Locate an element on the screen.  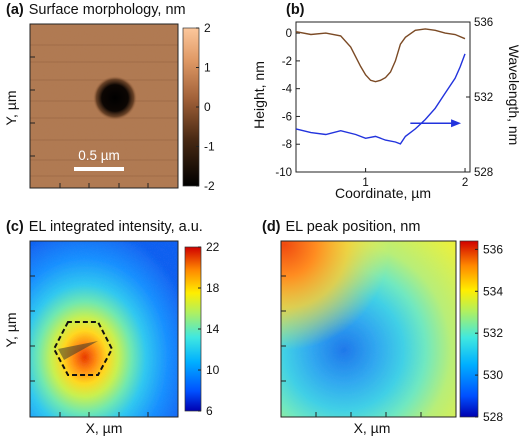
x-tick-label: 1 is located at coordinates (365, 183).